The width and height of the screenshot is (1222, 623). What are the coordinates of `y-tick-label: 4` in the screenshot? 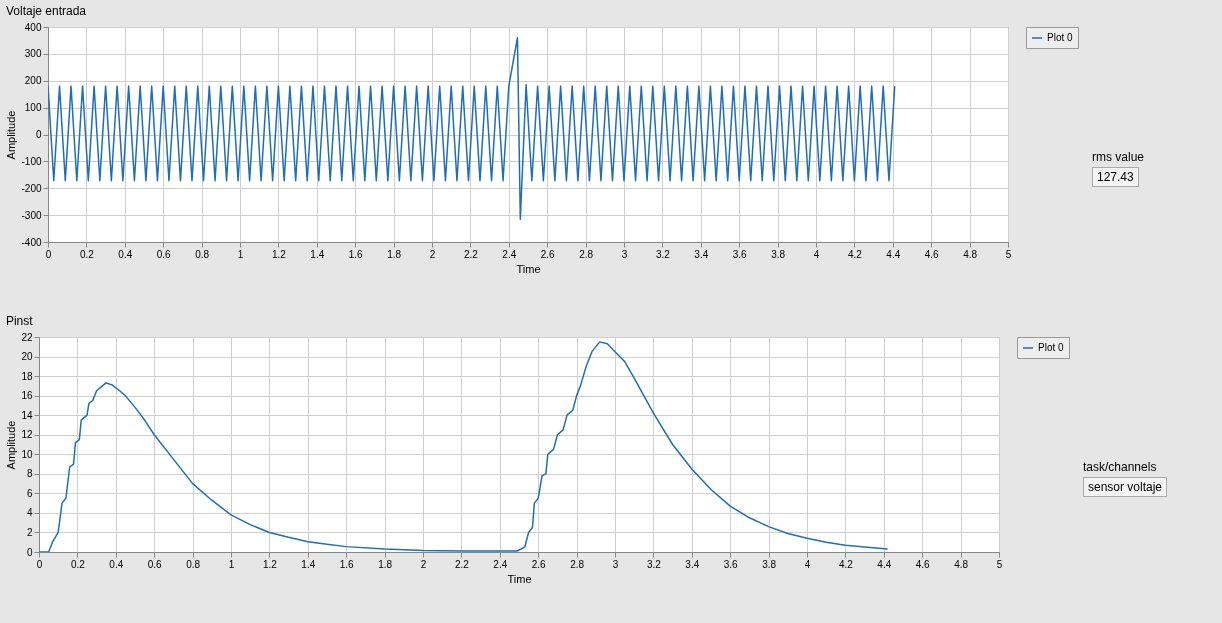 It's located at (29, 513).